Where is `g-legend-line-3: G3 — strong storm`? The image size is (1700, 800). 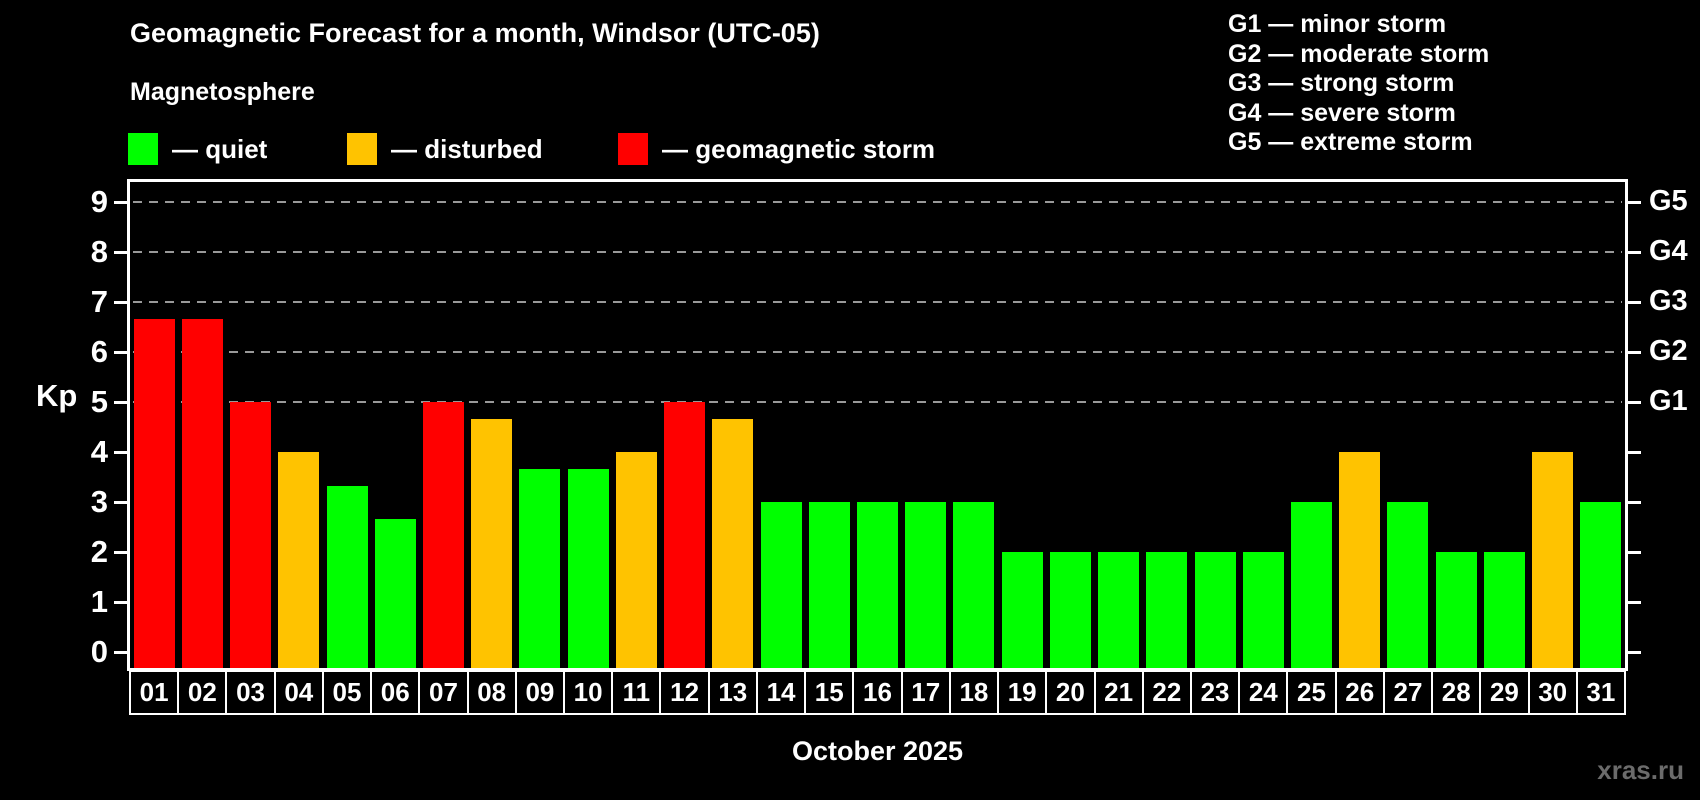 g-legend-line-3: G3 — strong storm is located at coordinates (1341, 83).